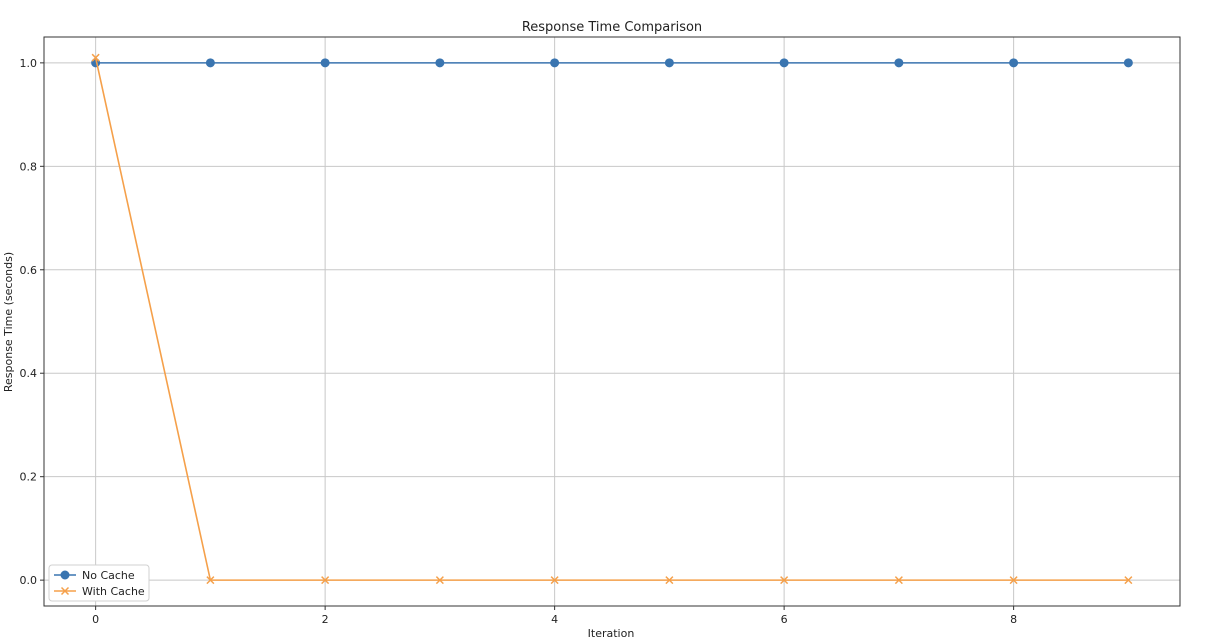 This screenshot has width=1216, height=640. I want to click on y-tick-label: 0.0, so click(29, 580).